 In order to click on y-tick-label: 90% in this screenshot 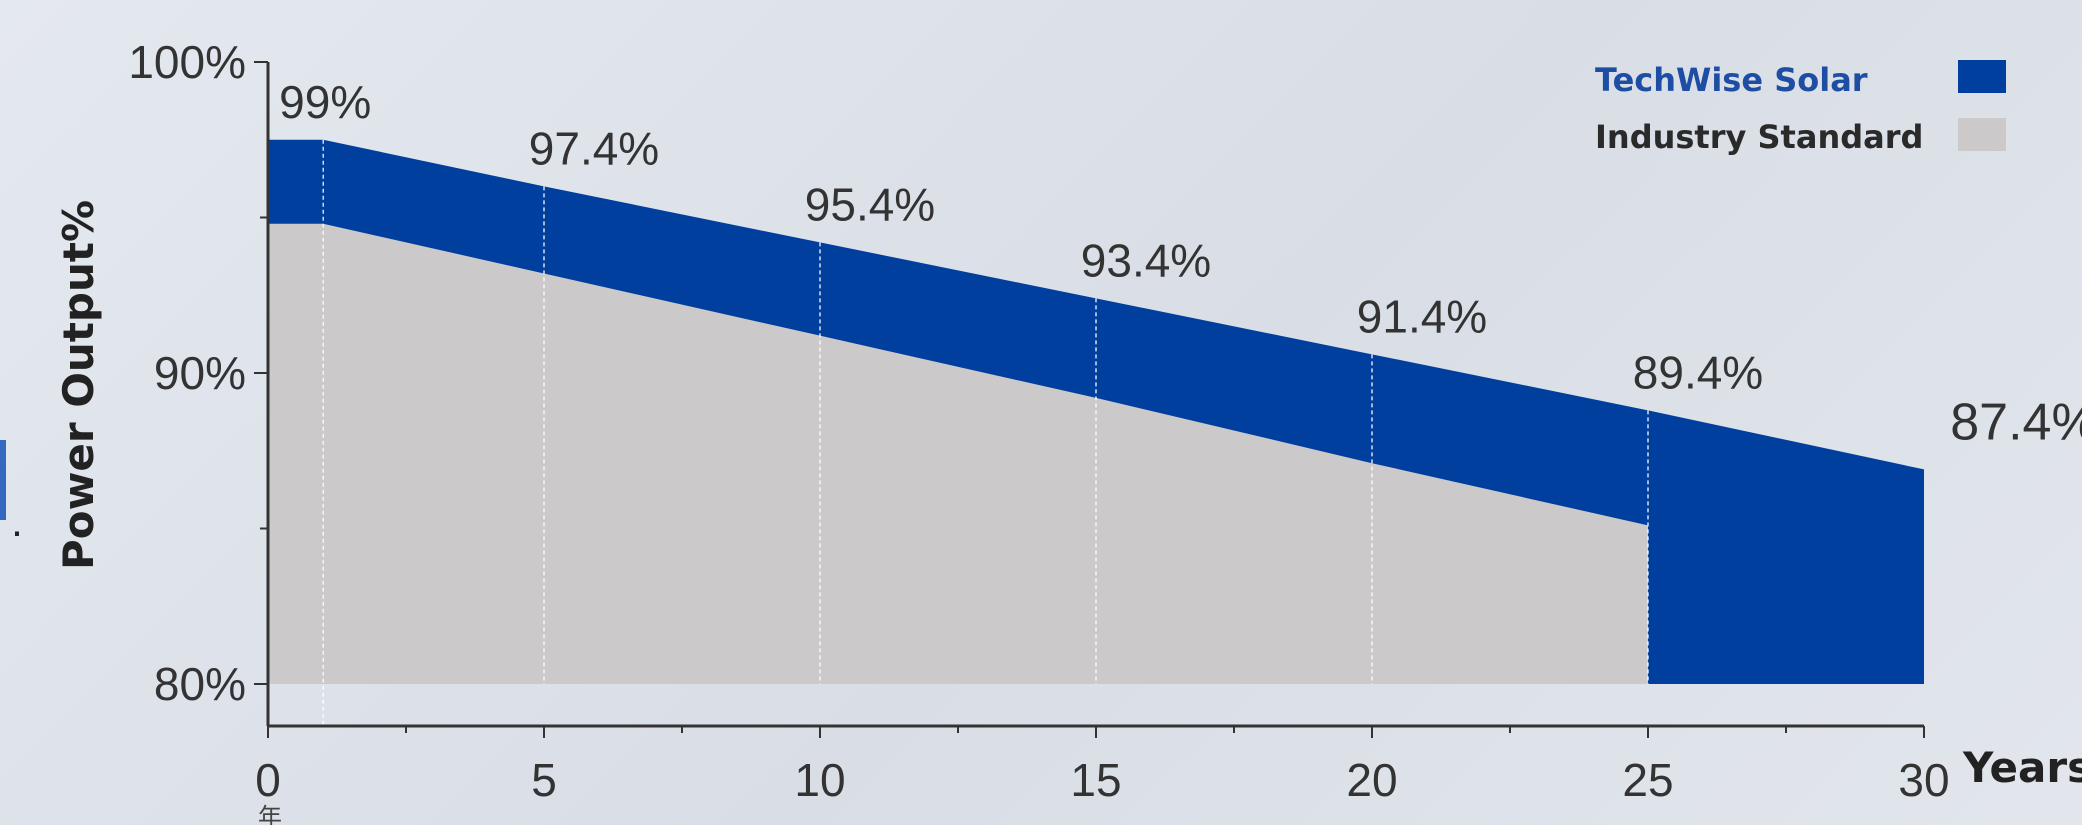, I will do `click(200, 373)`.